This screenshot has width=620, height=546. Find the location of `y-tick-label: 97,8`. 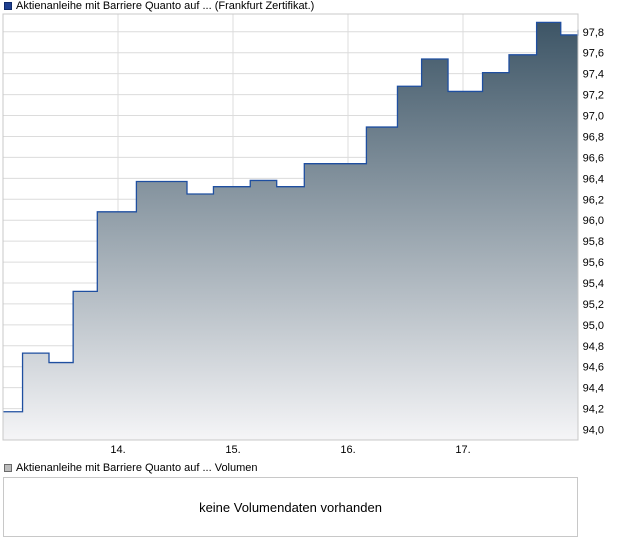

y-tick-label: 97,8 is located at coordinates (593, 33).